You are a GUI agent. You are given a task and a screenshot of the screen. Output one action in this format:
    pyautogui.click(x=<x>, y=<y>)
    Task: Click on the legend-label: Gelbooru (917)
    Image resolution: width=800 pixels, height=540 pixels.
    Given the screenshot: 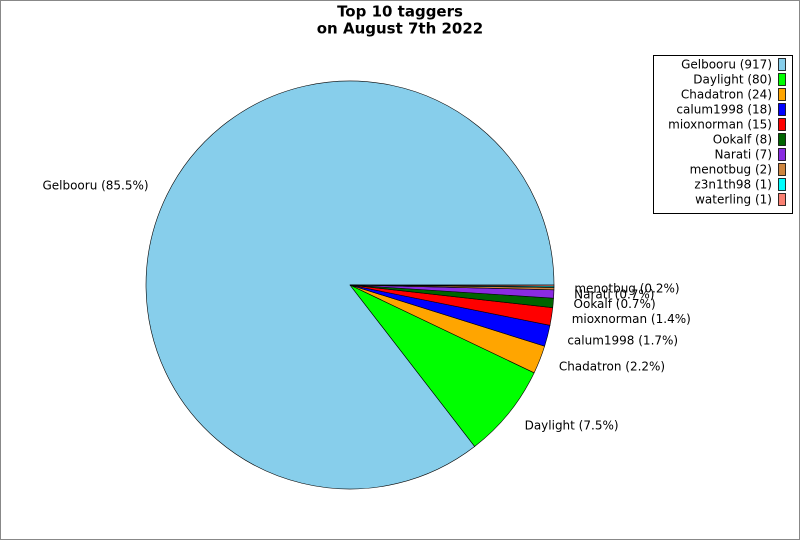 What is the action you would take?
    pyautogui.click(x=726, y=65)
    